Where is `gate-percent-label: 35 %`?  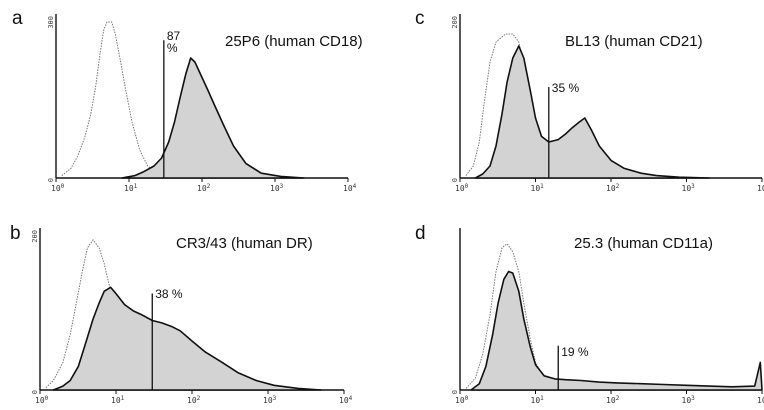
gate-percent-label: 35 % is located at coordinates (566, 88).